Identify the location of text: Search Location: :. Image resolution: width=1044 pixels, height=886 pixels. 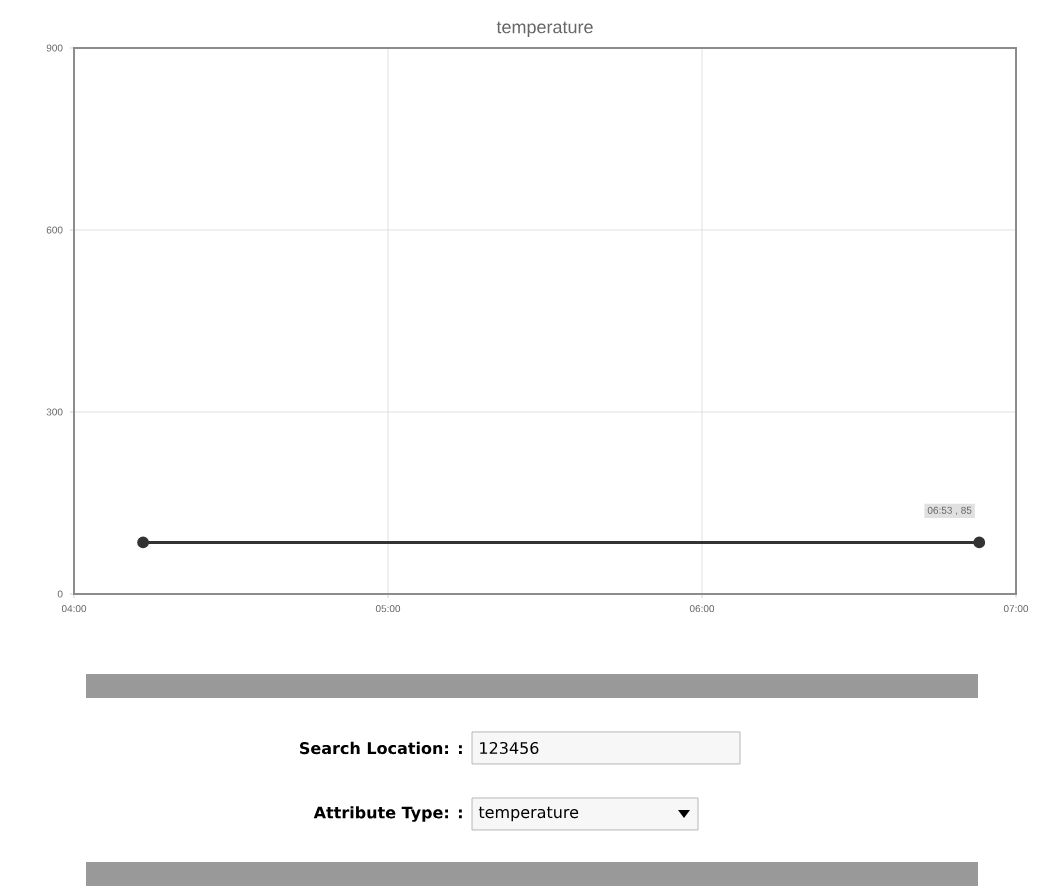
(381, 748).